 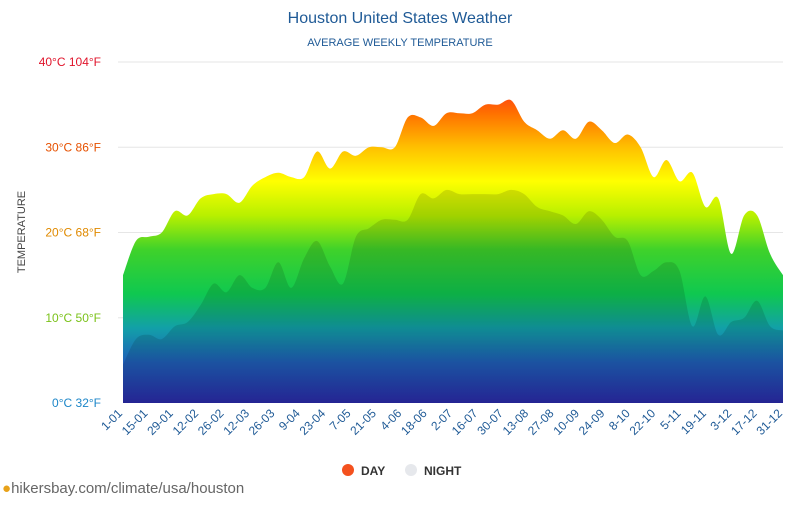 I want to click on x-tick-label: 27-08, so click(x=541, y=422).